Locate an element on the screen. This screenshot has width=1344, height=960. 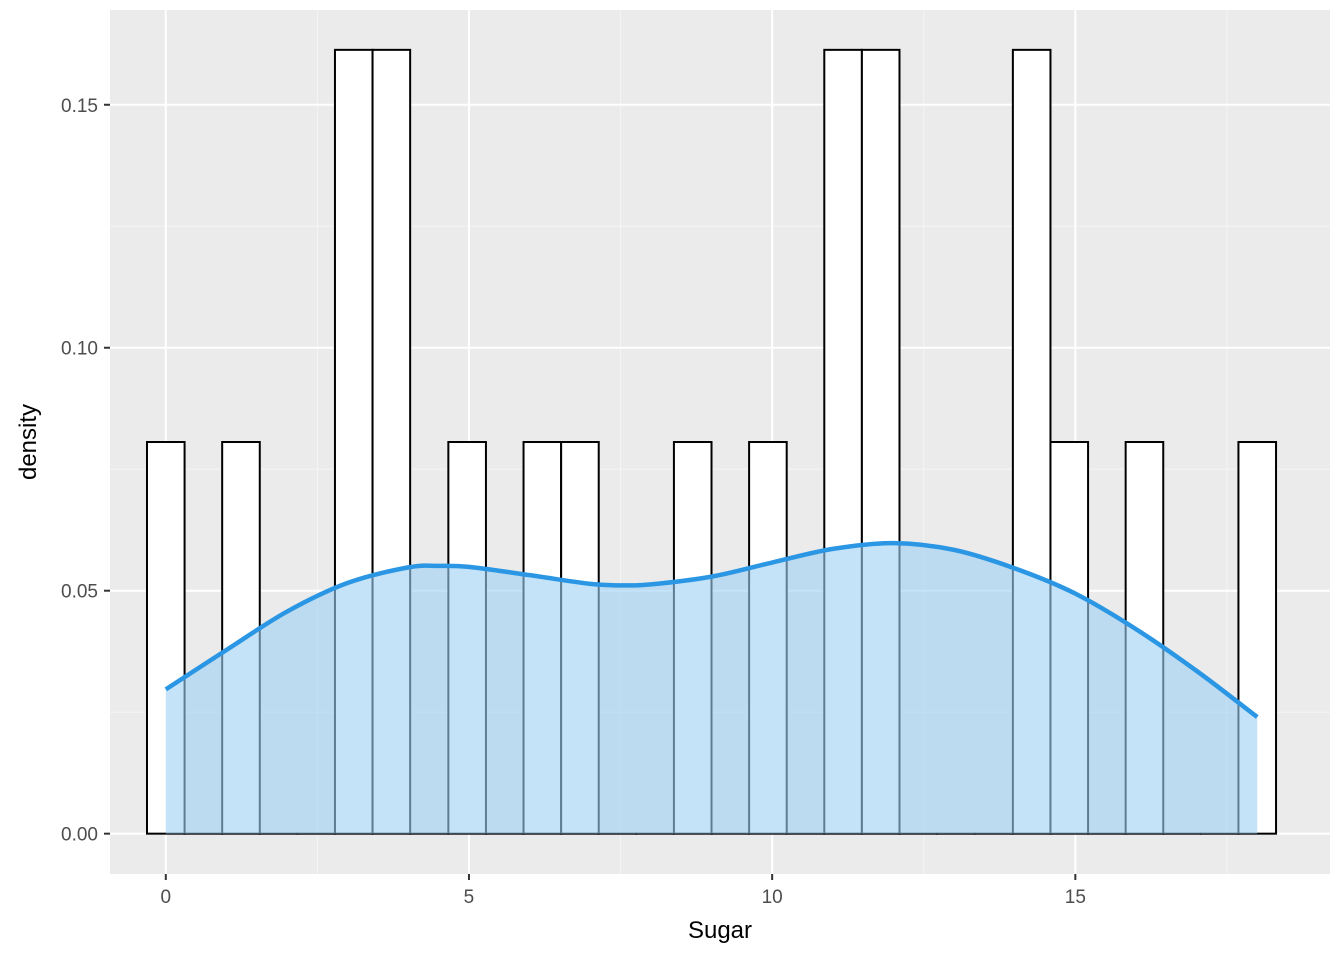
x-tick-label: 0 is located at coordinates (165, 897).